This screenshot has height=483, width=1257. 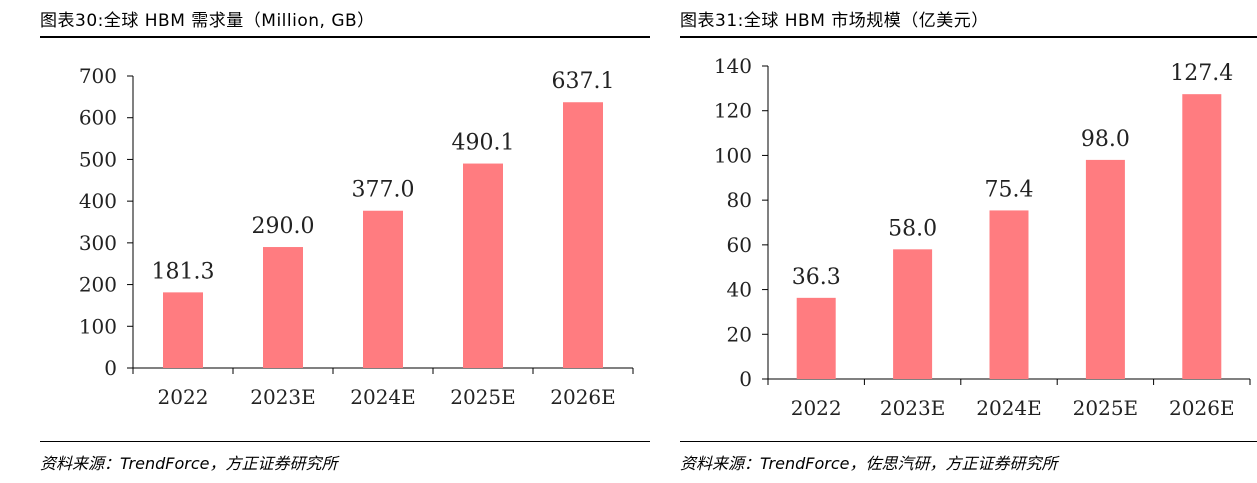 I want to click on chart-title: 图表30:全球 HBM 需求量（Million, GB）, so click(x=207, y=21).